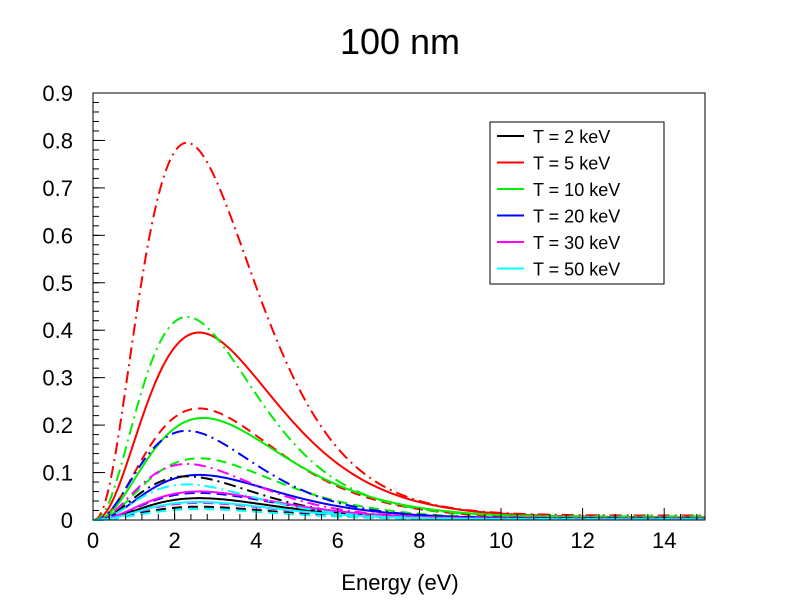 This screenshot has height=612, width=792. I want to click on y-tick-label: 0, so click(67, 520).